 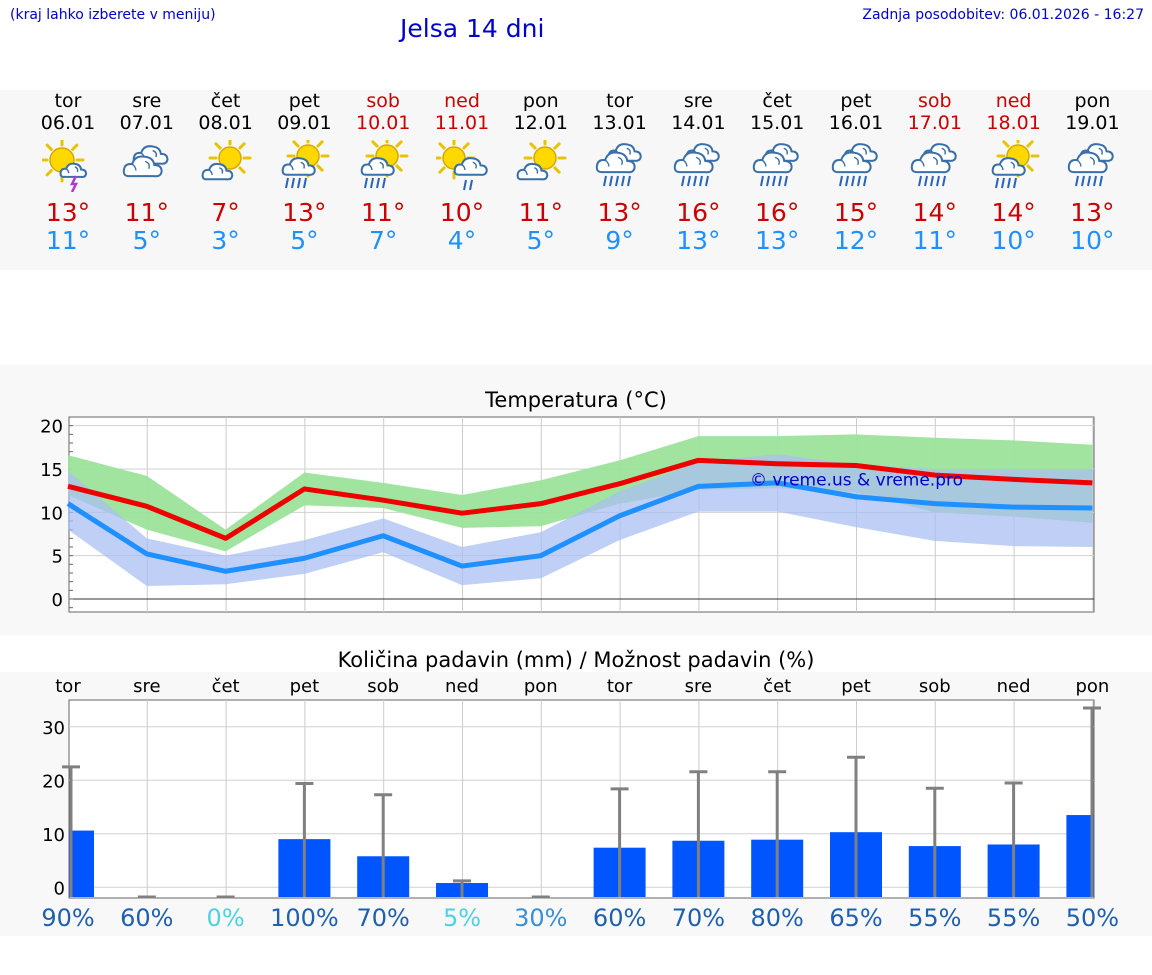 What do you see at coordinates (462, 918) in the screenshot?
I see `precip-probability: 5%` at bounding box center [462, 918].